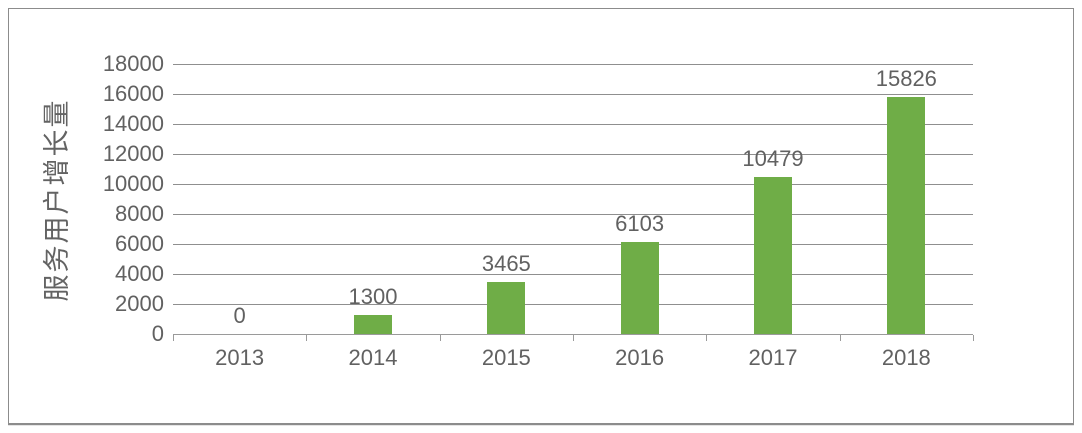  I want to click on bar-2016, so click(639, 288).